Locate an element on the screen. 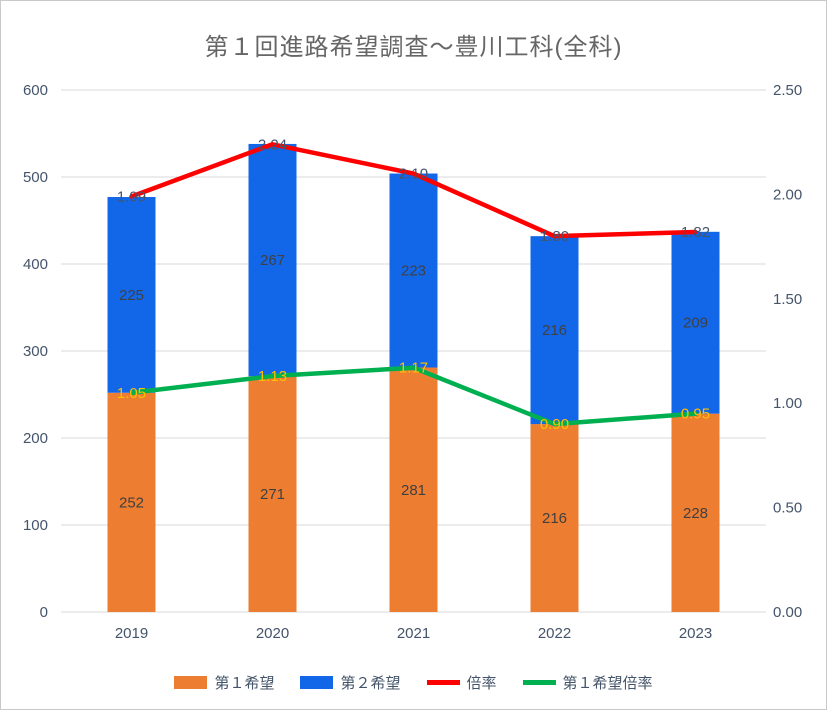  bar-data-label: 252 is located at coordinates (131, 502).